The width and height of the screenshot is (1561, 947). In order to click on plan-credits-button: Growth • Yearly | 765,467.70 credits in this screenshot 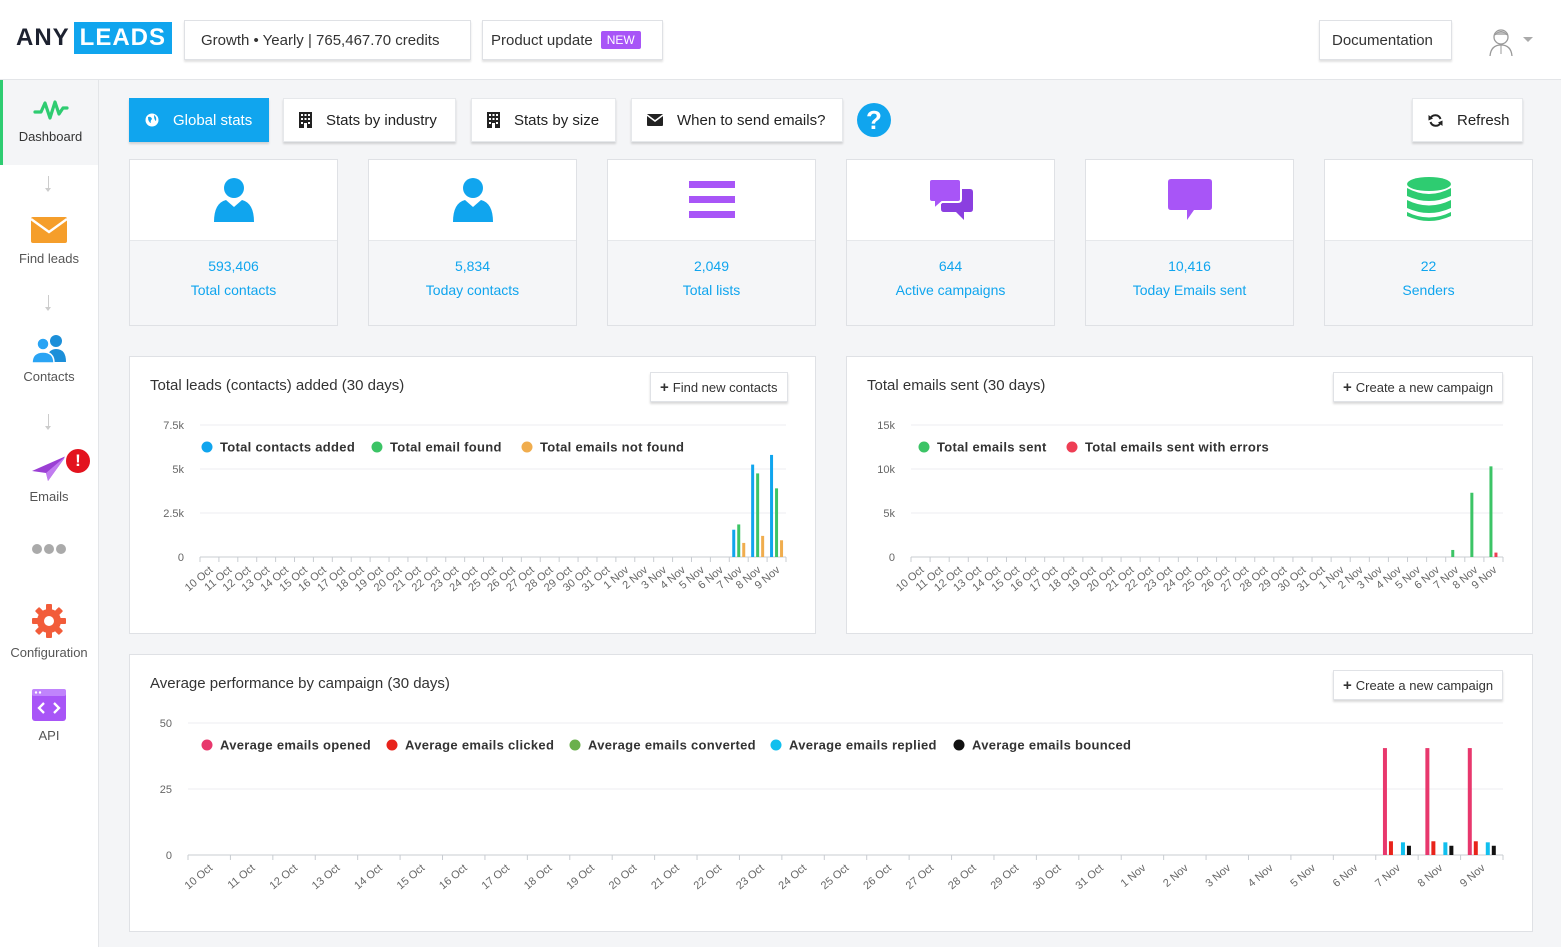, I will do `click(327, 40)`.